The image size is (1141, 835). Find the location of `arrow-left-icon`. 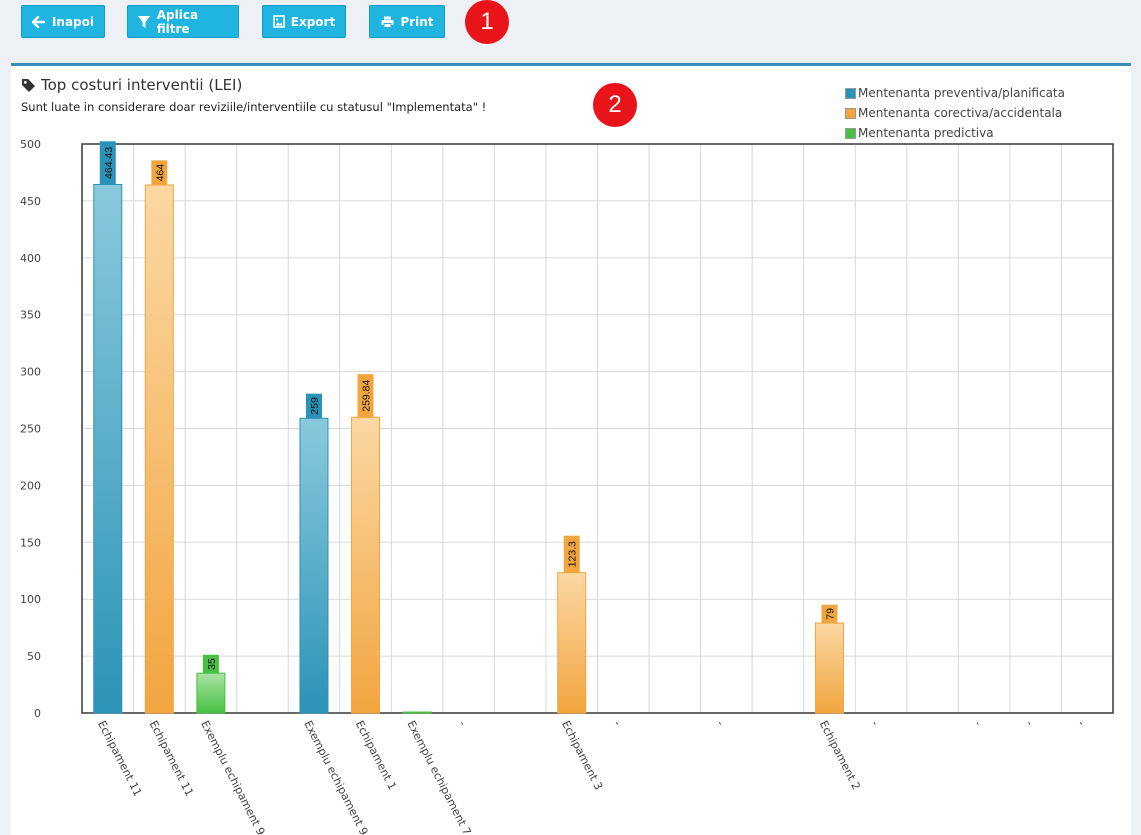

arrow-left-icon is located at coordinates (39, 22).